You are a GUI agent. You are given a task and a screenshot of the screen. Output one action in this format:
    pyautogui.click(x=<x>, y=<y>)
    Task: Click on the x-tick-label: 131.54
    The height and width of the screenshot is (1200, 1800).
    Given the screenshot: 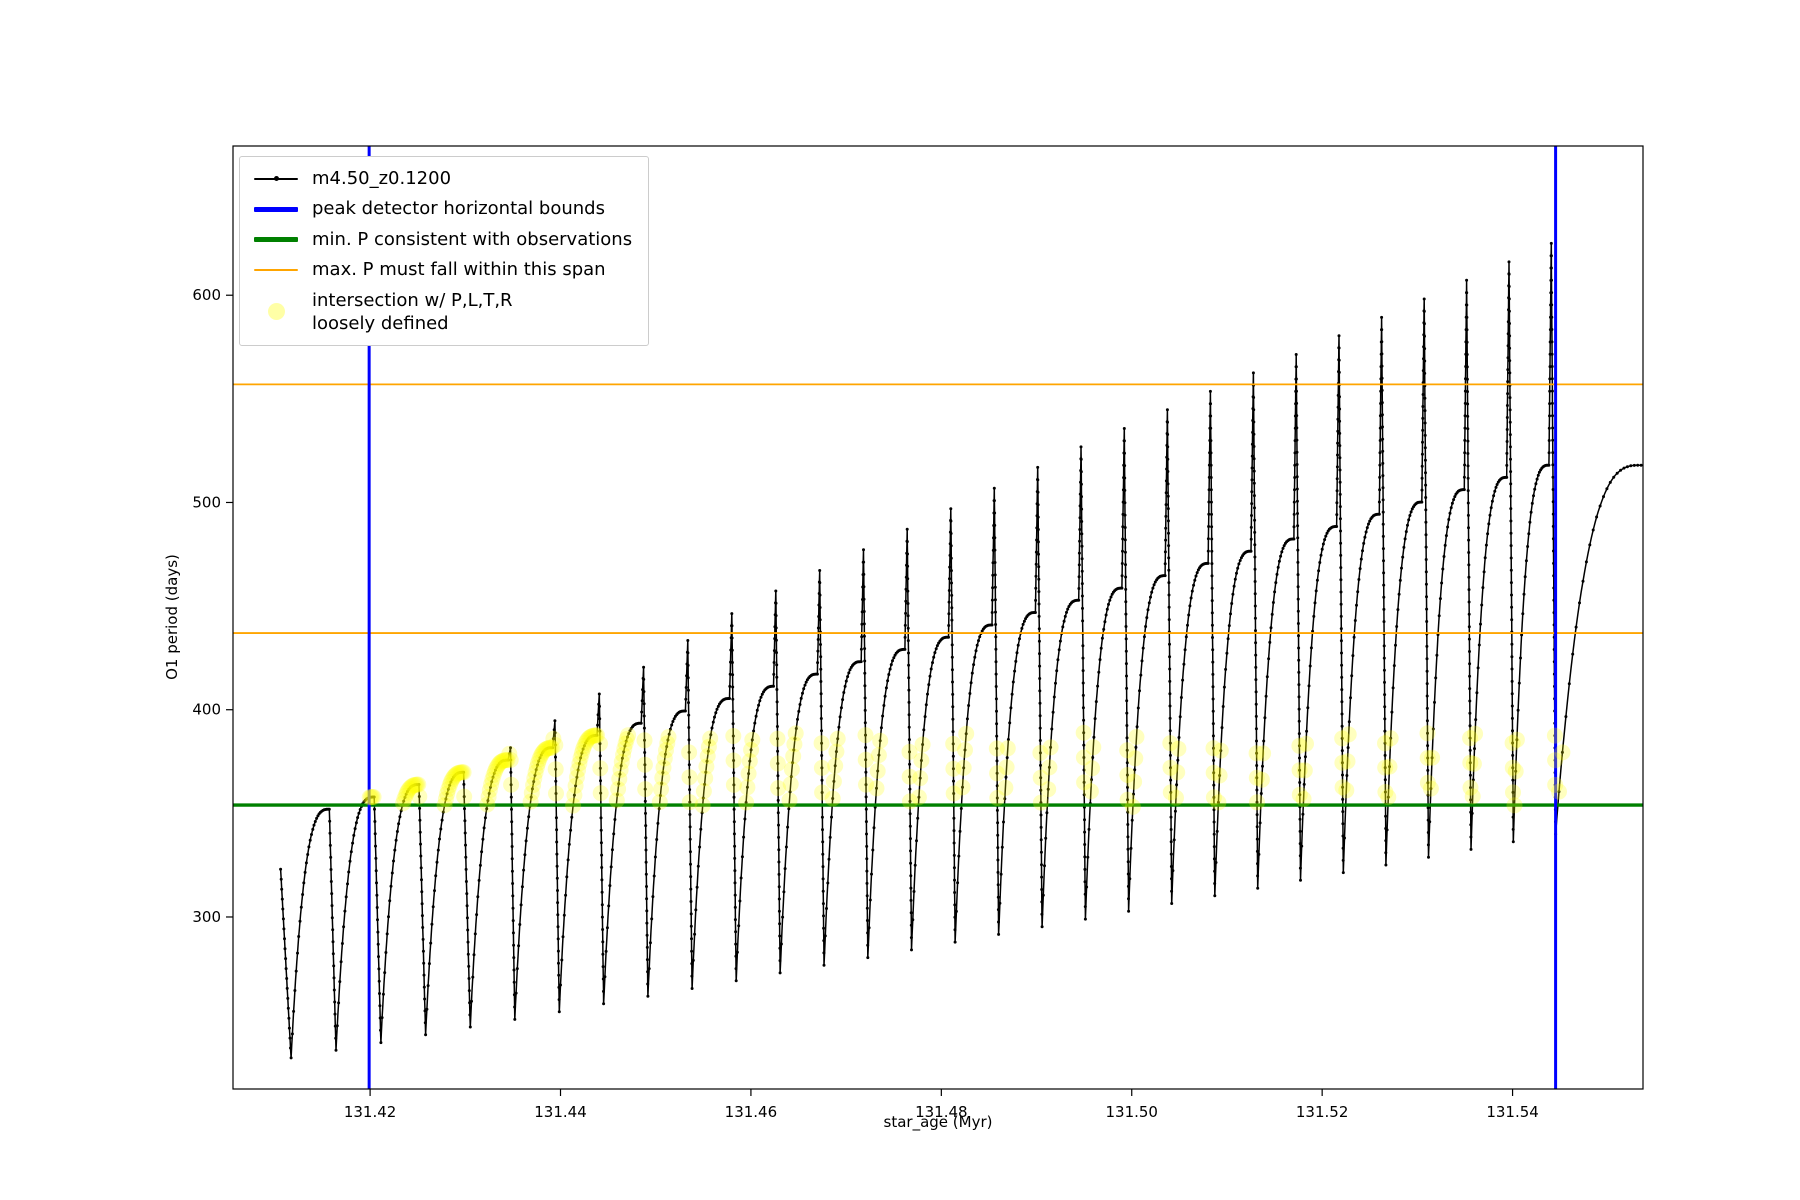 What is the action you would take?
    pyautogui.click(x=1512, y=1112)
    